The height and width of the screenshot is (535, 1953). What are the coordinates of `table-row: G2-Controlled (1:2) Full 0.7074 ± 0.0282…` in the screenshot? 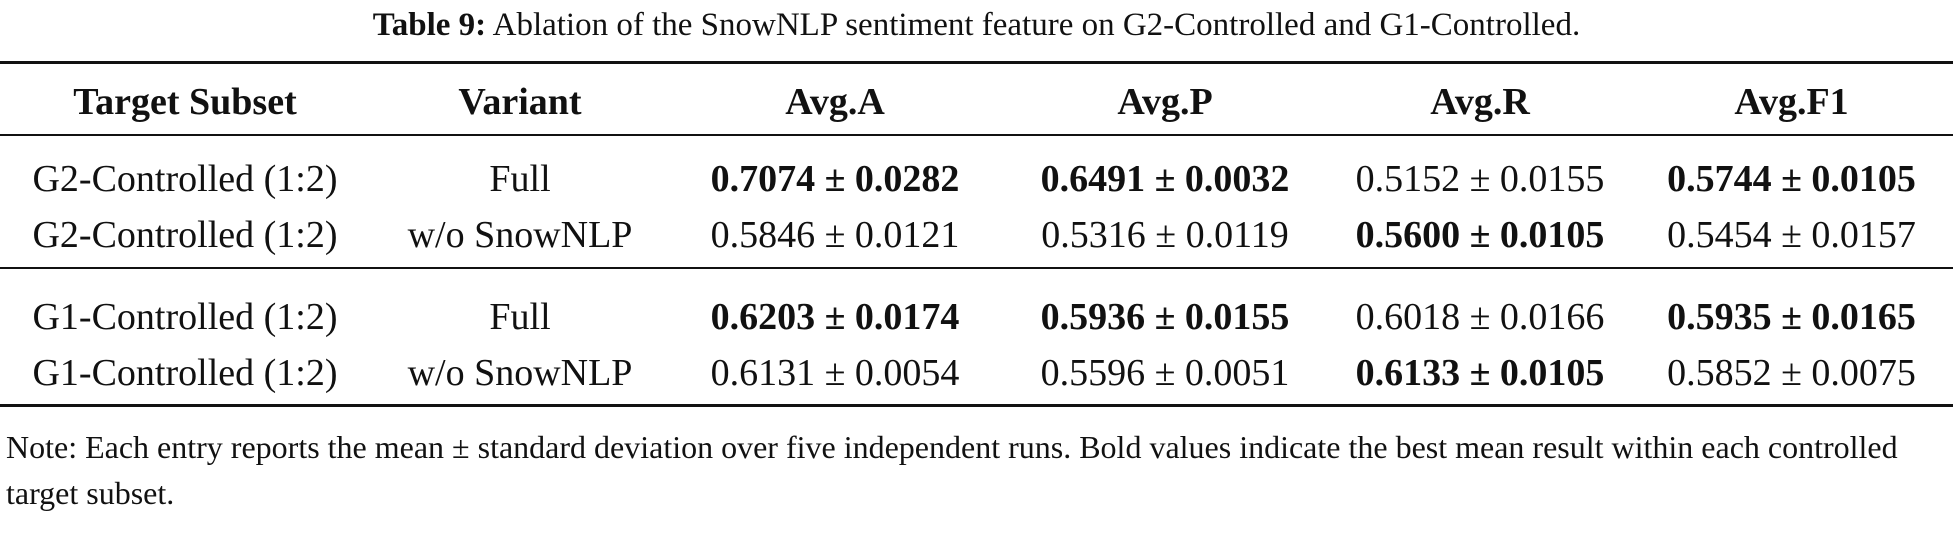 It's located at (976, 179).